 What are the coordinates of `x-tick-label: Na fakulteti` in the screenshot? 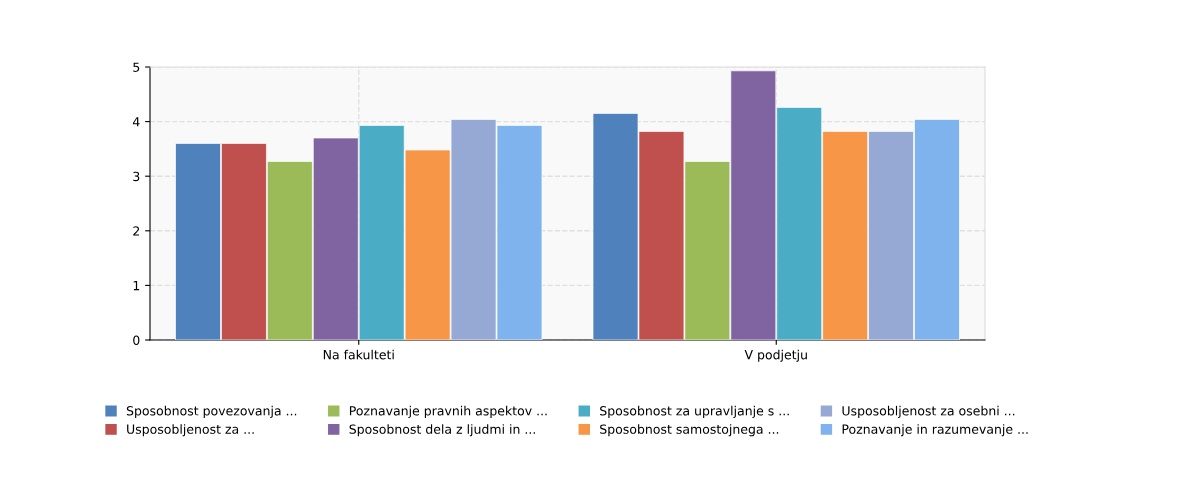 It's located at (358, 354).